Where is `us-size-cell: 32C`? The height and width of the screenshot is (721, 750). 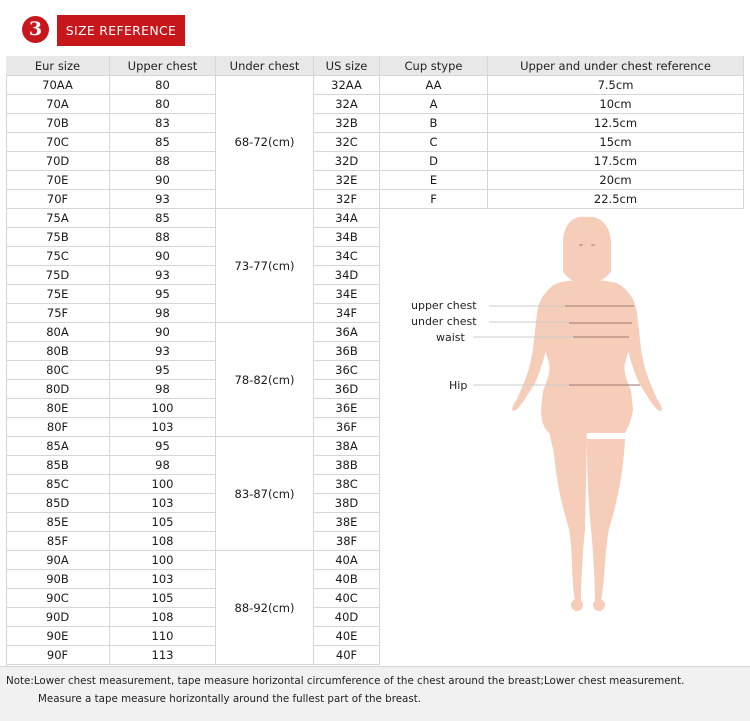 us-size-cell: 32C is located at coordinates (347, 142).